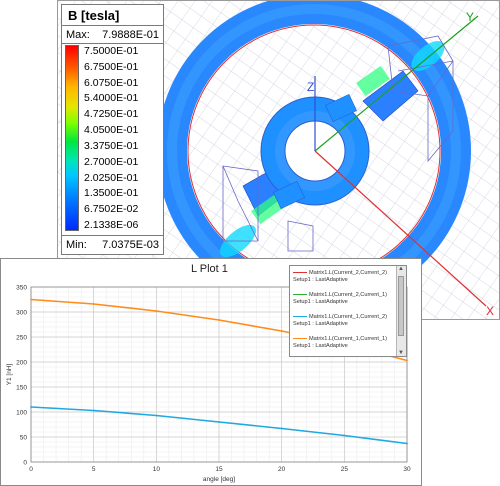 The image size is (500, 486). What do you see at coordinates (78, 35) in the screenshot?
I see `legend-max-label: Max:` at bounding box center [78, 35].